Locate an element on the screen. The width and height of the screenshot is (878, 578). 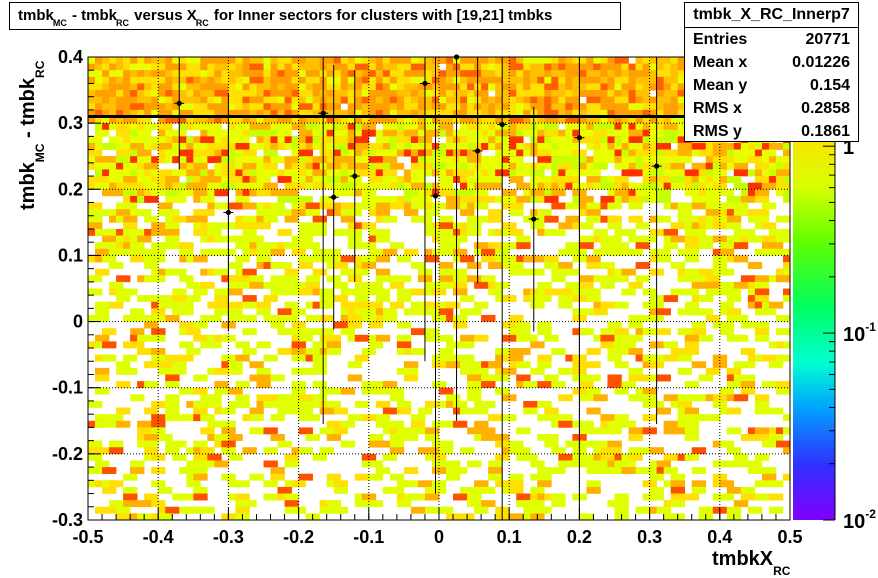
profile-point is located at coordinates (579, 288).